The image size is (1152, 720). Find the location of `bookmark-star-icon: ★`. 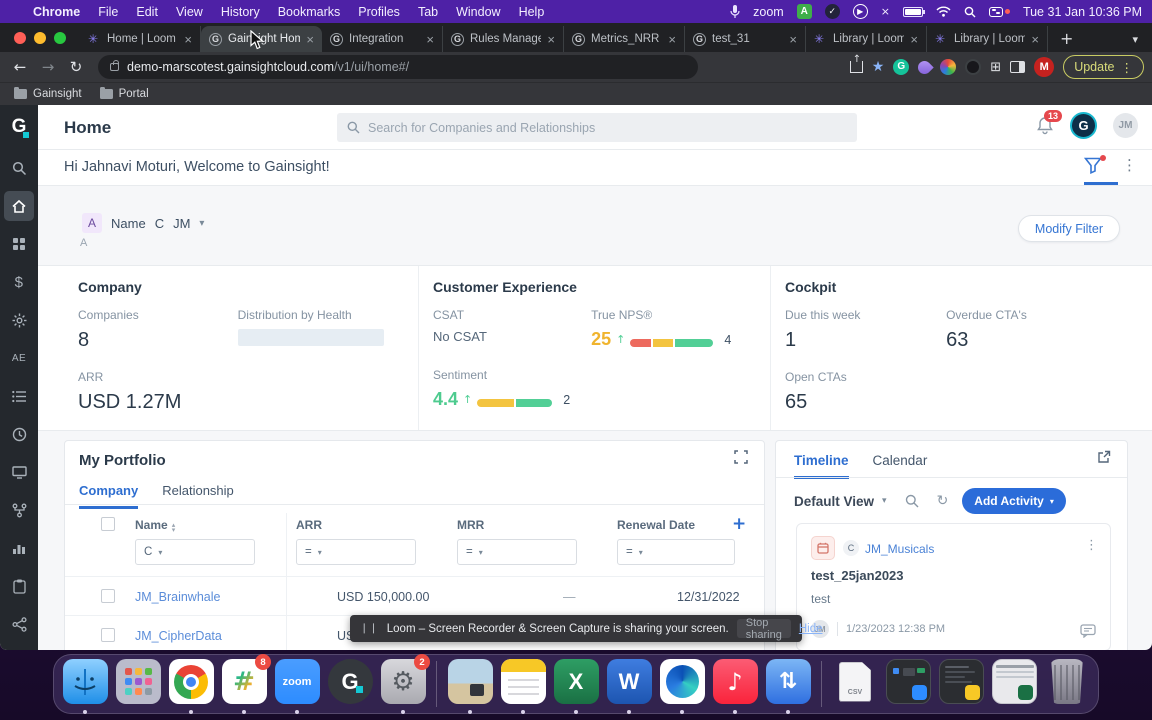

bookmark-star-icon: ★ is located at coordinates (878, 67).